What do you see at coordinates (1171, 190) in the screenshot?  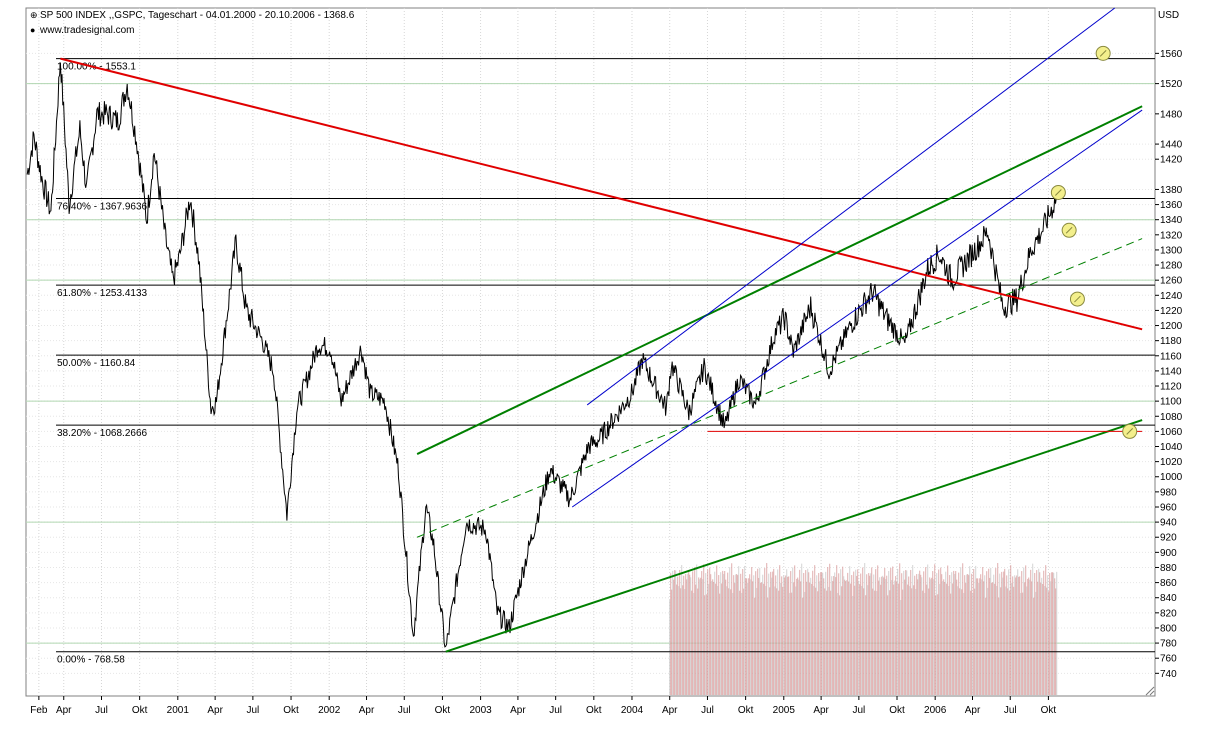 I see `y-tick-label: 1380` at bounding box center [1171, 190].